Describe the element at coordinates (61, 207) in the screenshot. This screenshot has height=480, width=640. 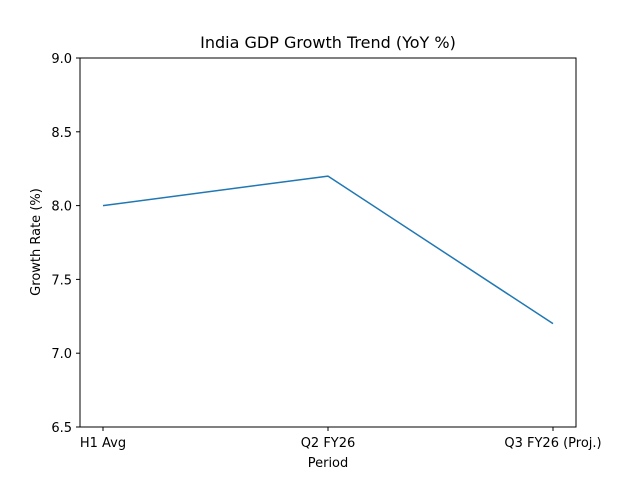
I see `y-tick-label: 8.0` at that location.